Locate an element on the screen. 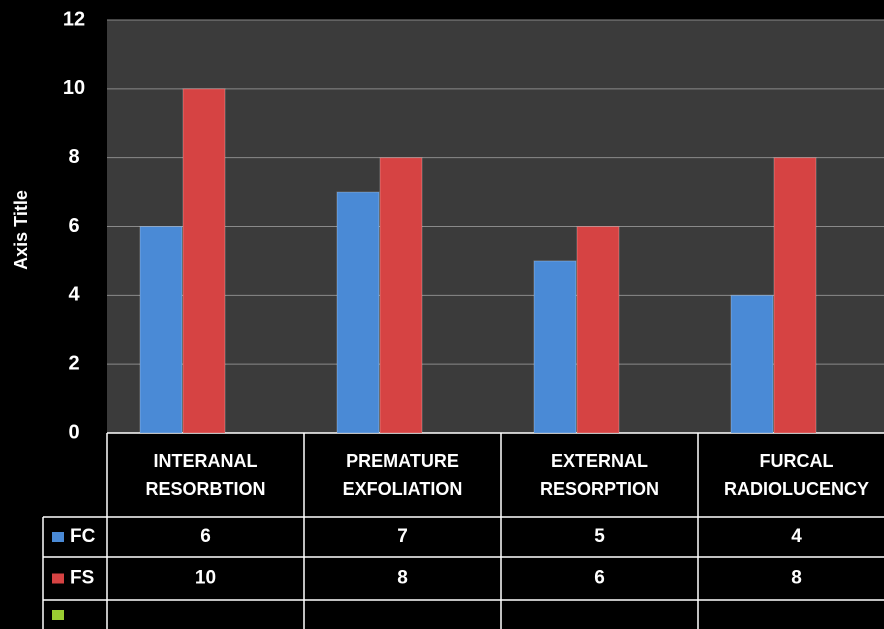  table-value: 4 is located at coordinates (796, 536).